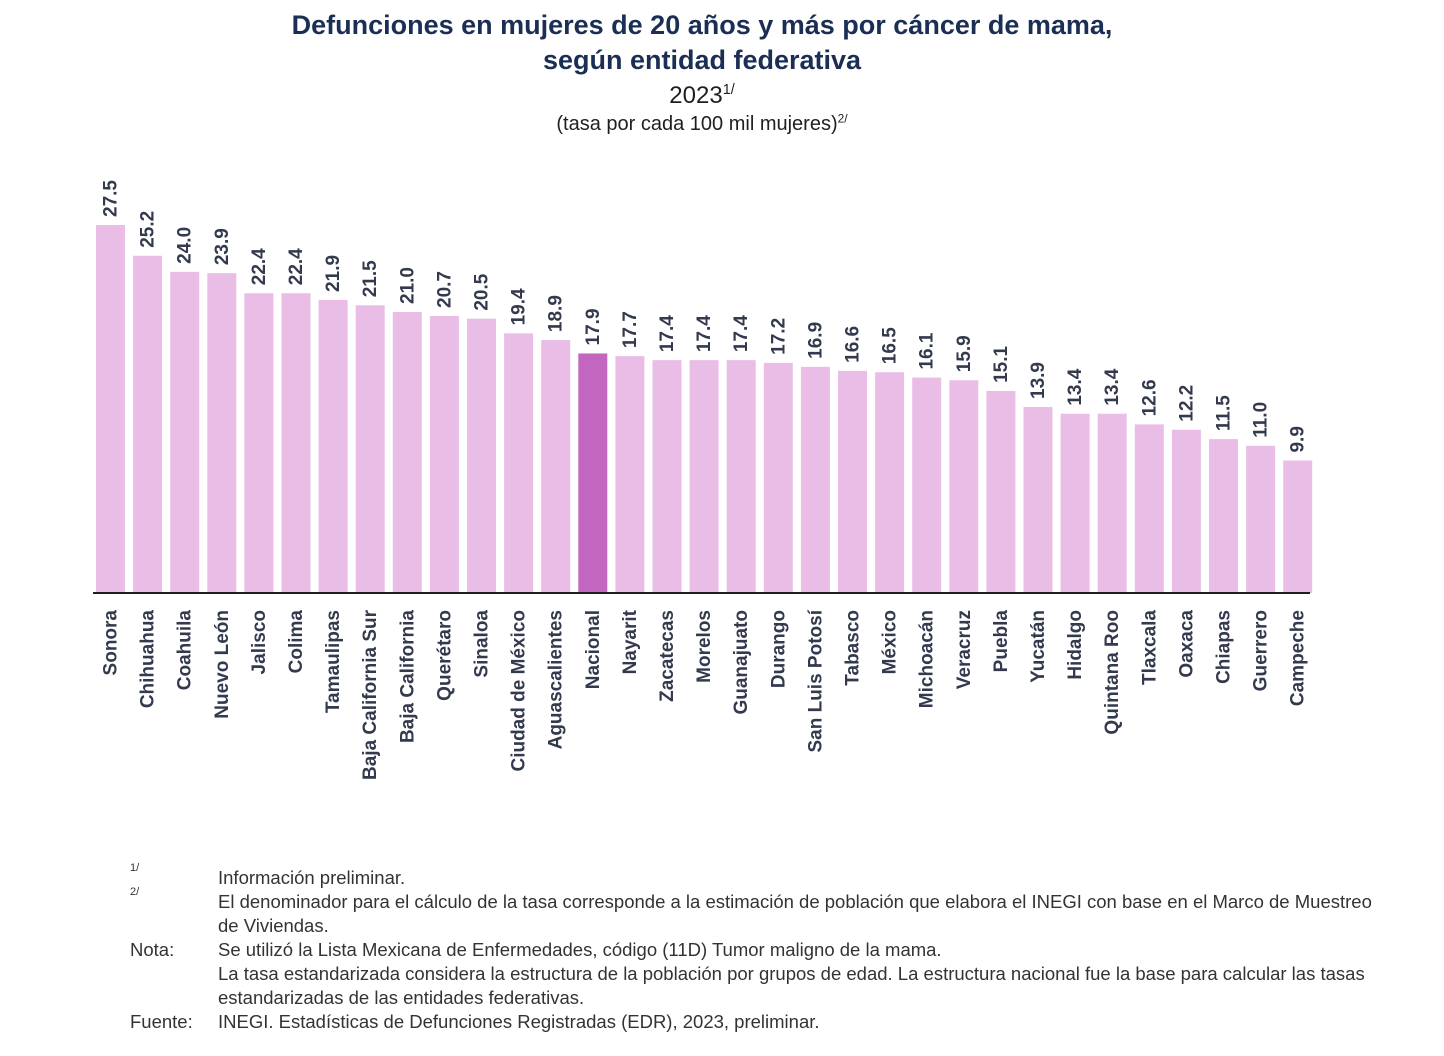 The image size is (1444, 1056). What do you see at coordinates (760, 876) in the screenshot?
I see `footnote-1: 1/ Información preliminar.` at bounding box center [760, 876].